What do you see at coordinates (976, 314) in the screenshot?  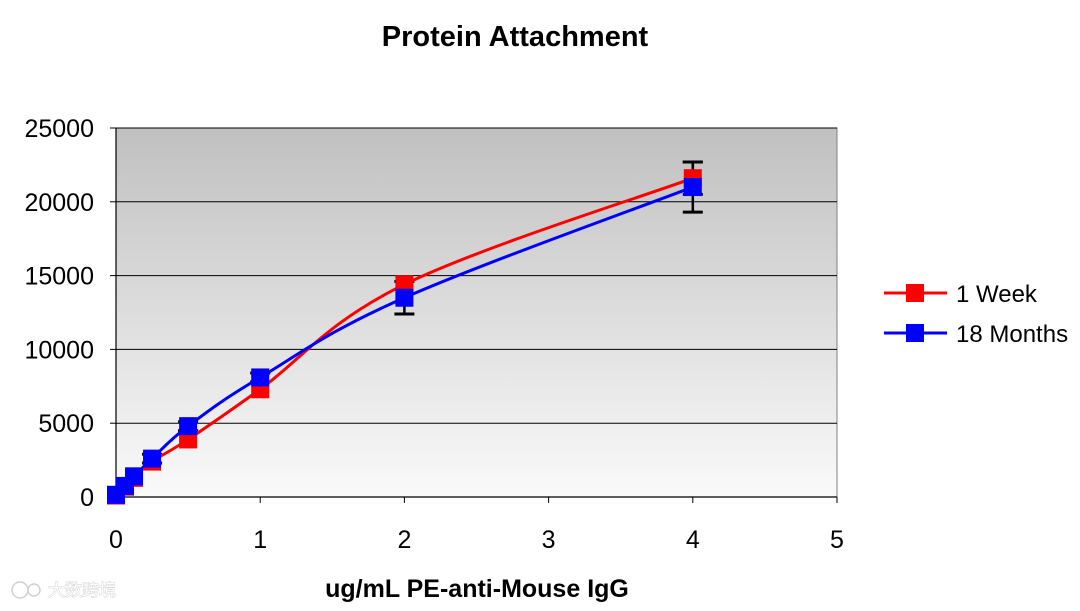 I see `legend: 1 Week 18 Months` at bounding box center [976, 314].